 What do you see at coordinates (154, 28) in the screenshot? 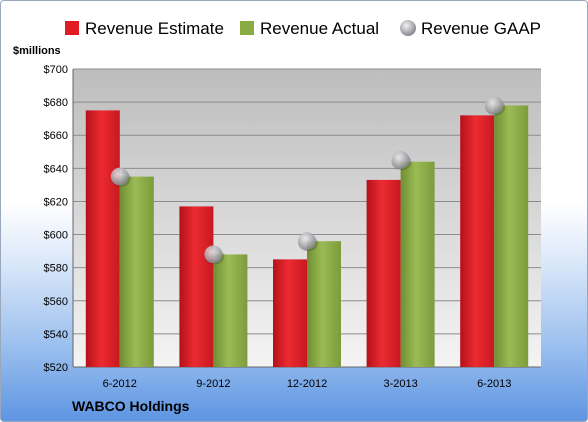
I see `legend-label: Revenue Estimate` at bounding box center [154, 28].